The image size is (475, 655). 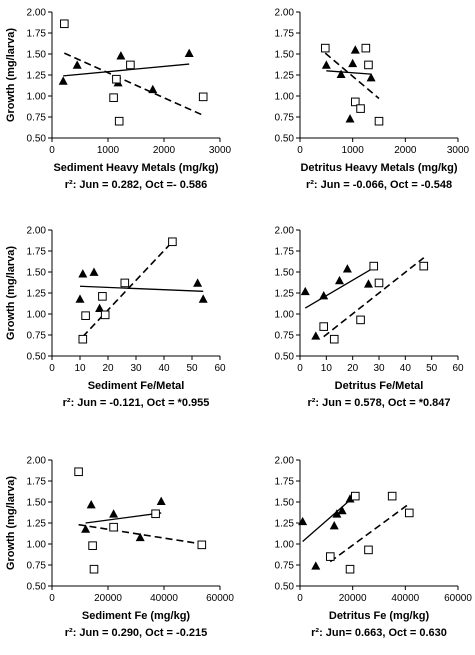 I want to click on r-squared-caption: r²: Jun = 0.282, Oct =- 0.586, so click(x=136, y=185).